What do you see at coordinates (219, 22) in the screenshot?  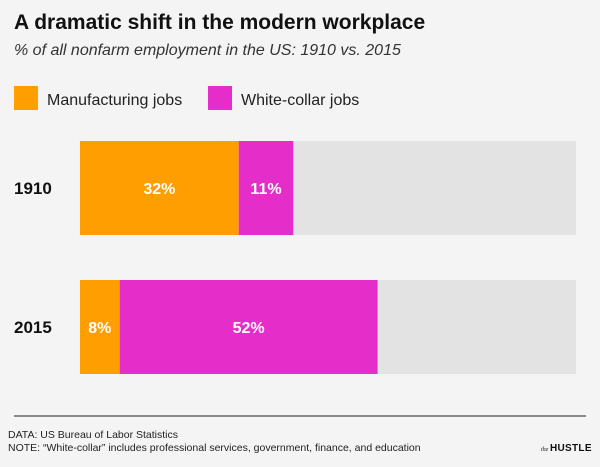 I see `chart-title: A dramatic shift in the modern workplace` at bounding box center [219, 22].